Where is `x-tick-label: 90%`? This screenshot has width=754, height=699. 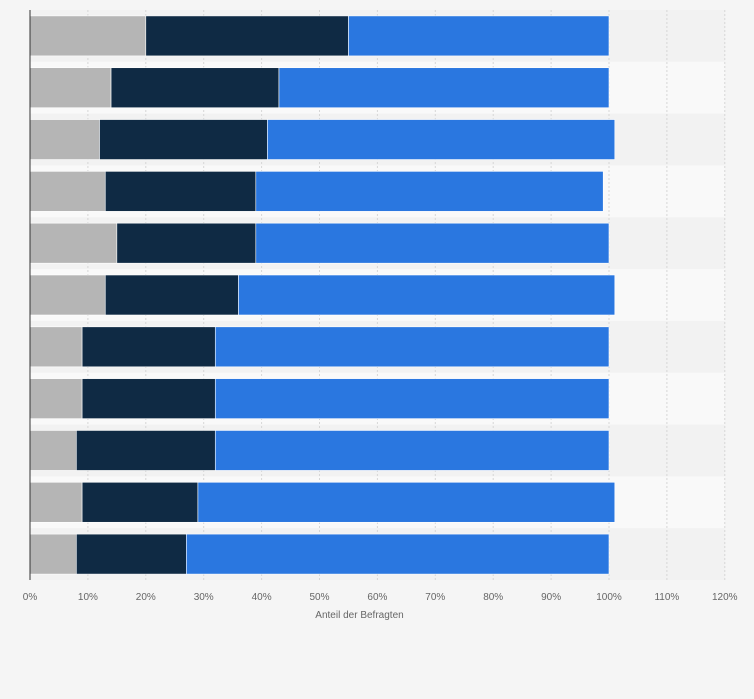
x-tick-label: 90% is located at coordinates (551, 597).